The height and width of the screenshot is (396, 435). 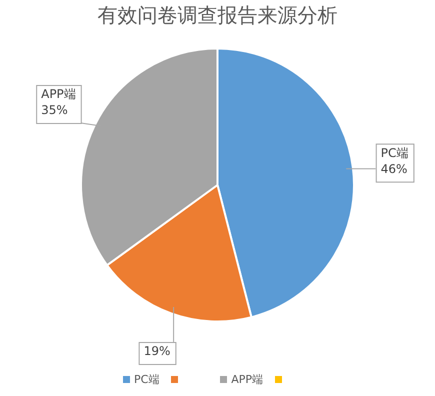 I want to click on slice-label: PC端, so click(x=394, y=153).